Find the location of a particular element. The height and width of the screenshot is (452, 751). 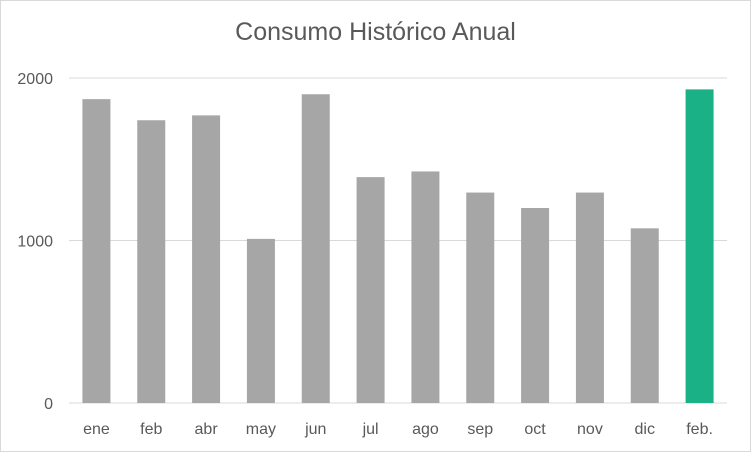

y-tick-label: 0 is located at coordinates (48, 404).